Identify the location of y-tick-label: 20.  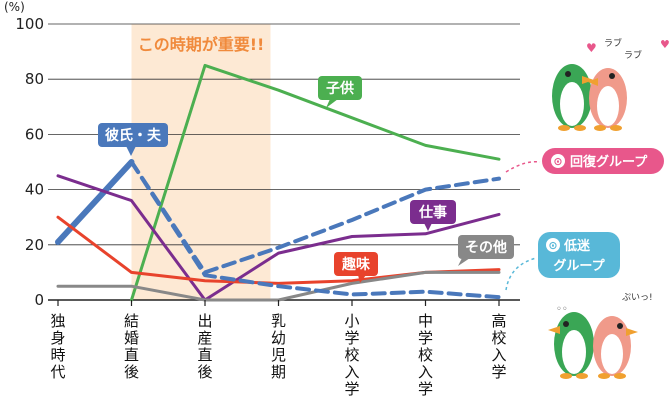
(34, 245).